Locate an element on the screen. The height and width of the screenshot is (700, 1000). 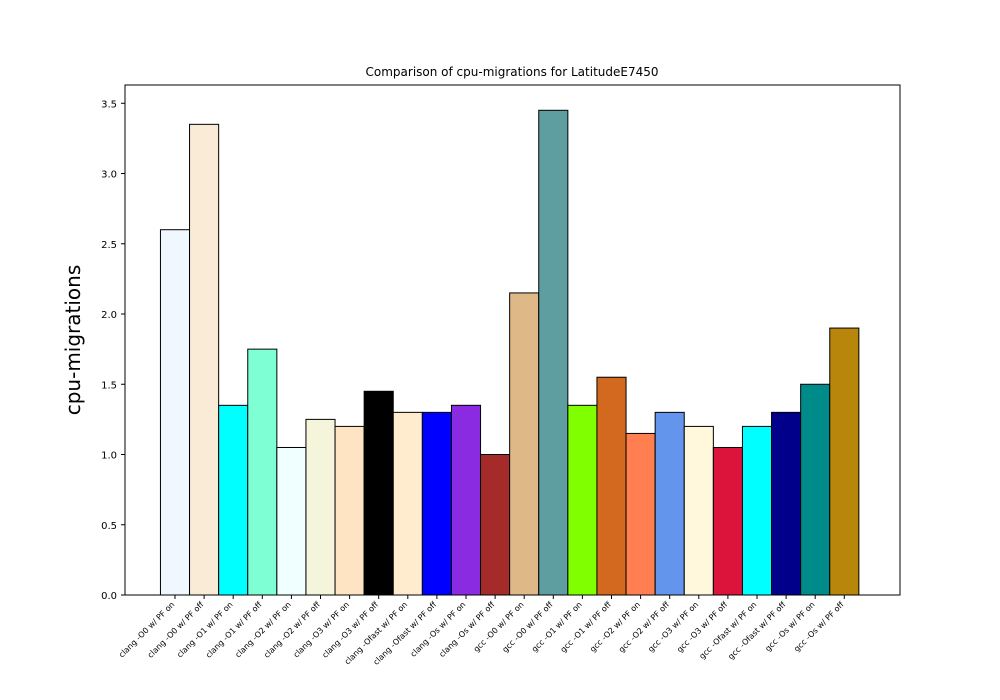
y-tick-label: 0.0 is located at coordinates (109, 596).